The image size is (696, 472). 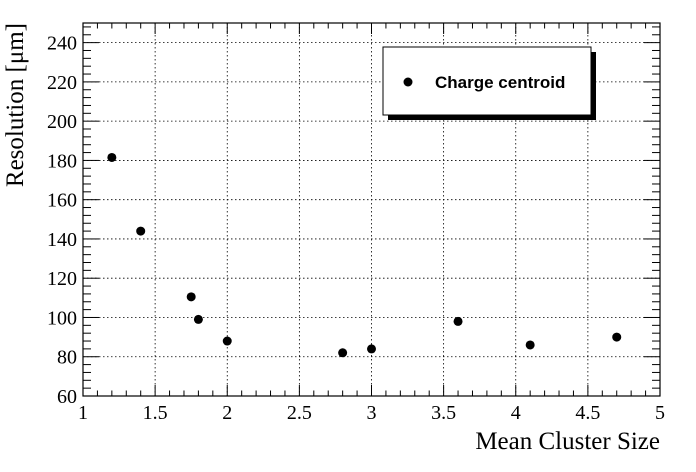 I want to click on y-tick-label: 180, so click(x=62, y=161).